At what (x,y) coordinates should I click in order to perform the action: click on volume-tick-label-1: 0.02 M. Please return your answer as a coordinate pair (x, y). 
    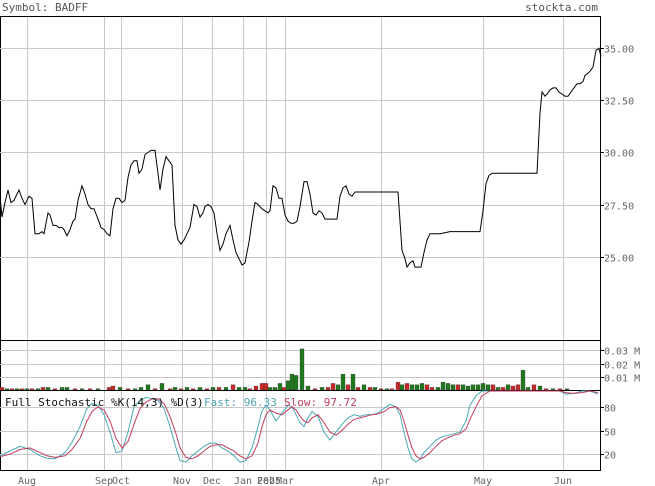
    Looking at the image, I should click on (622, 366).